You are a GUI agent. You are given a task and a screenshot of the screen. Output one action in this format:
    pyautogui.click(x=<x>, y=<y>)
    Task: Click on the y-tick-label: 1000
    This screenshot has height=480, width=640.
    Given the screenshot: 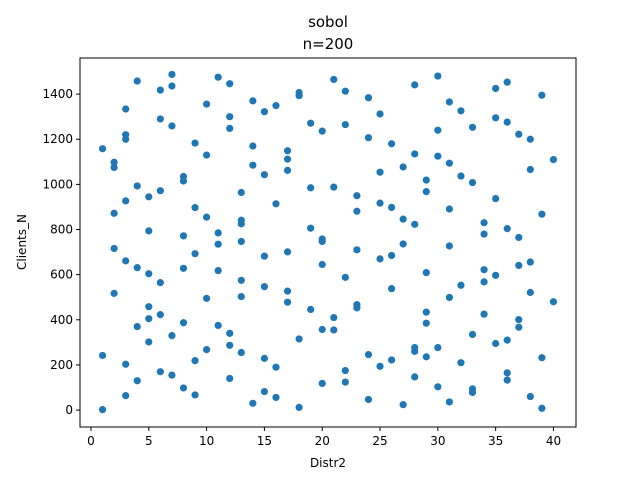 What is the action you would take?
    pyautogui.click(x=57, y=184)
    